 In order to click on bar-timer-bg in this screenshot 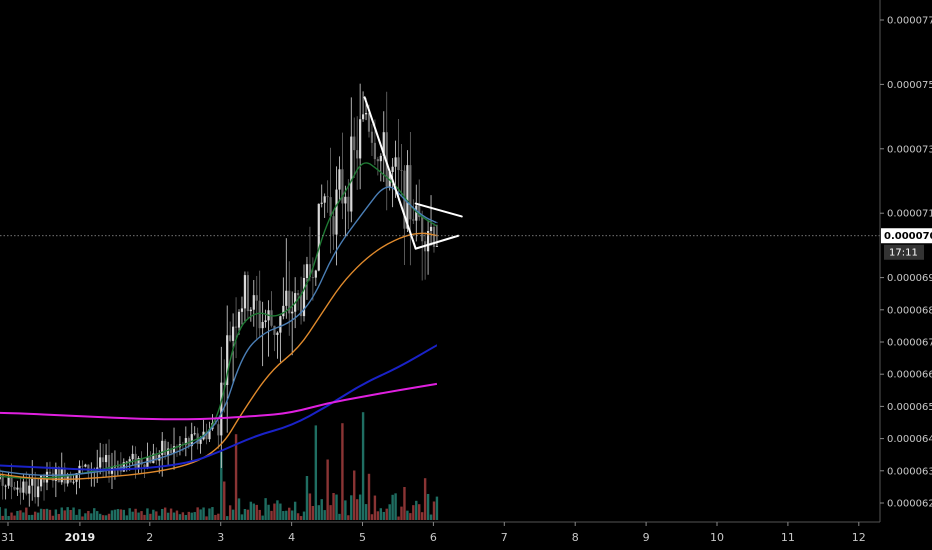, I will do `click(904, 252)`.